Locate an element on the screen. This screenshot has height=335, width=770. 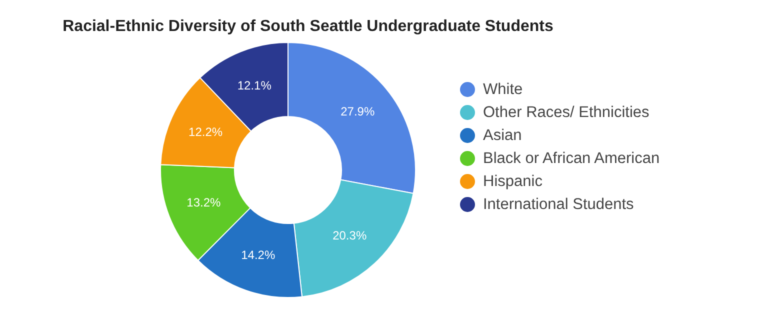
legend-label: Black or African American is located at coordinates (572, 159).